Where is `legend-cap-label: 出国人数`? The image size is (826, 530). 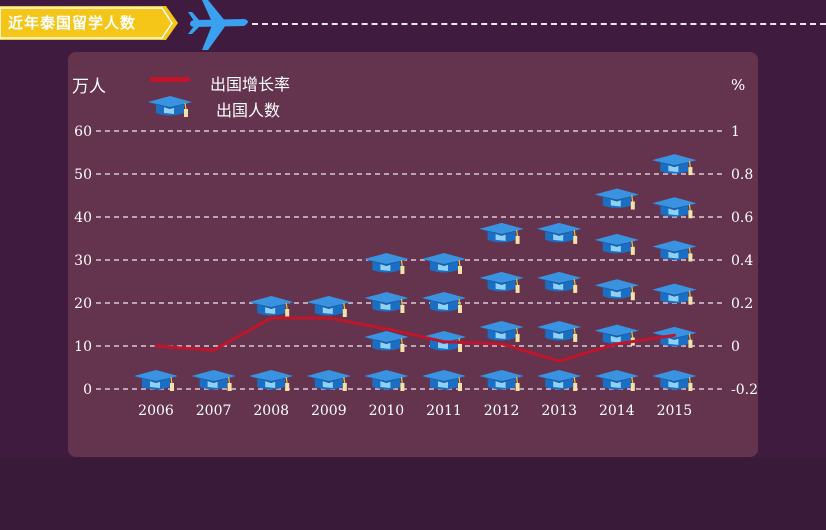 legend-cap-label: 出国人数 is located at coordinates (248, 110).